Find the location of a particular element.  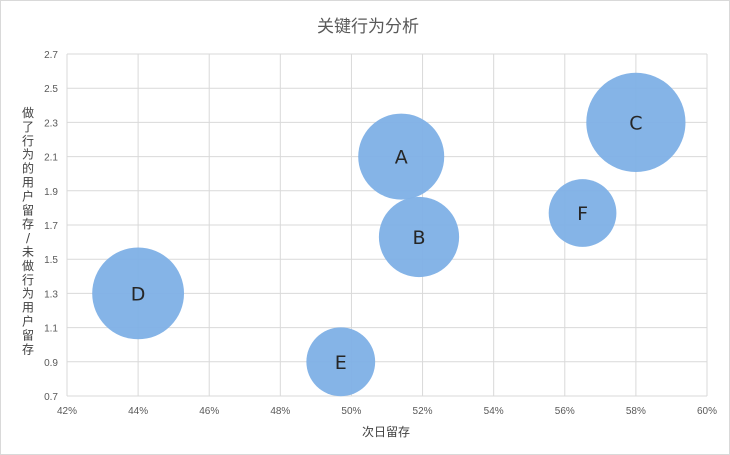

y-tick-label: 1.5 is located at coordinates (51, 260).